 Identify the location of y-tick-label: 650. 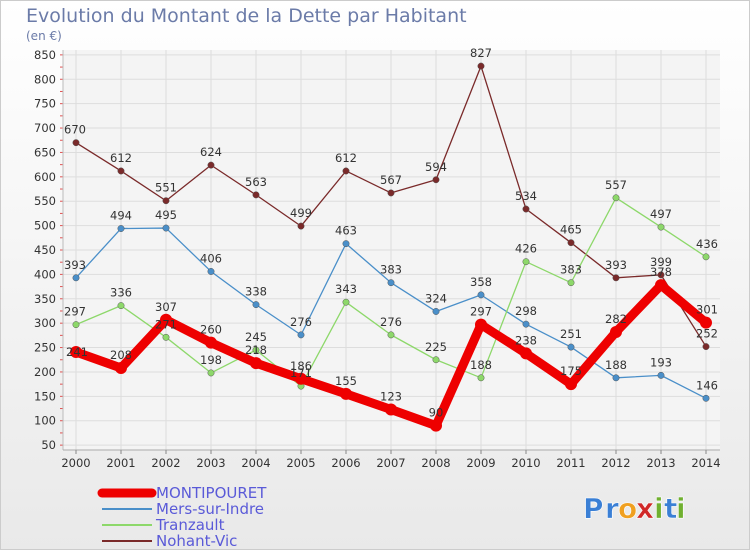
(45, 152).